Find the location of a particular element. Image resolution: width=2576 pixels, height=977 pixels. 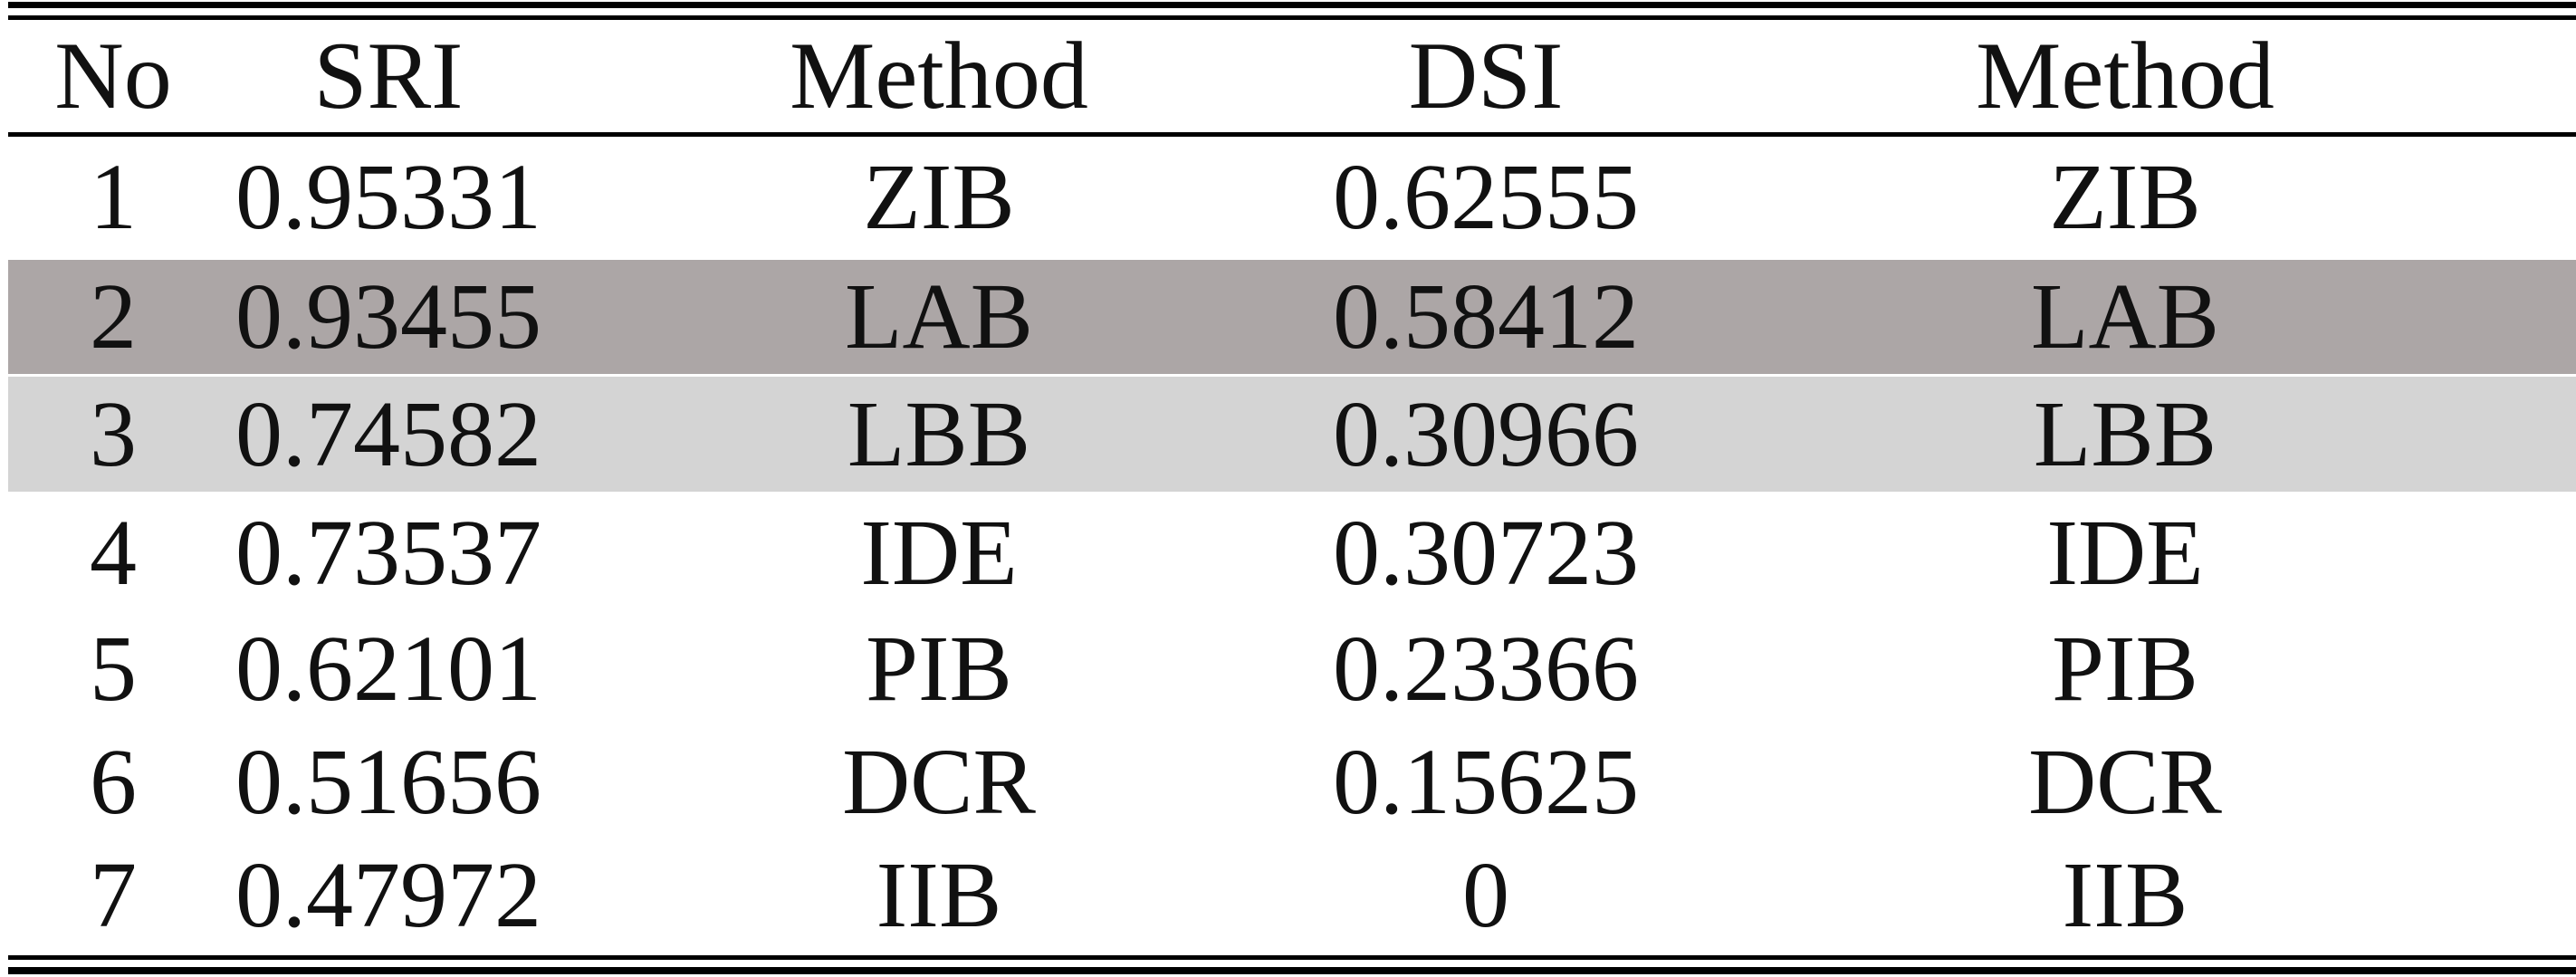

cell-method-sri: PIB is located at coordinates (939, 669).